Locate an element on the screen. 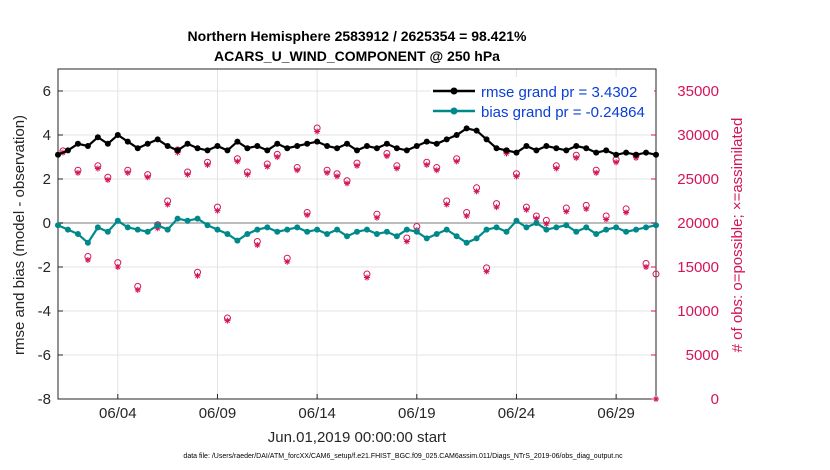  y-tick-label-left: -6 is located at coordinates (44, 355).